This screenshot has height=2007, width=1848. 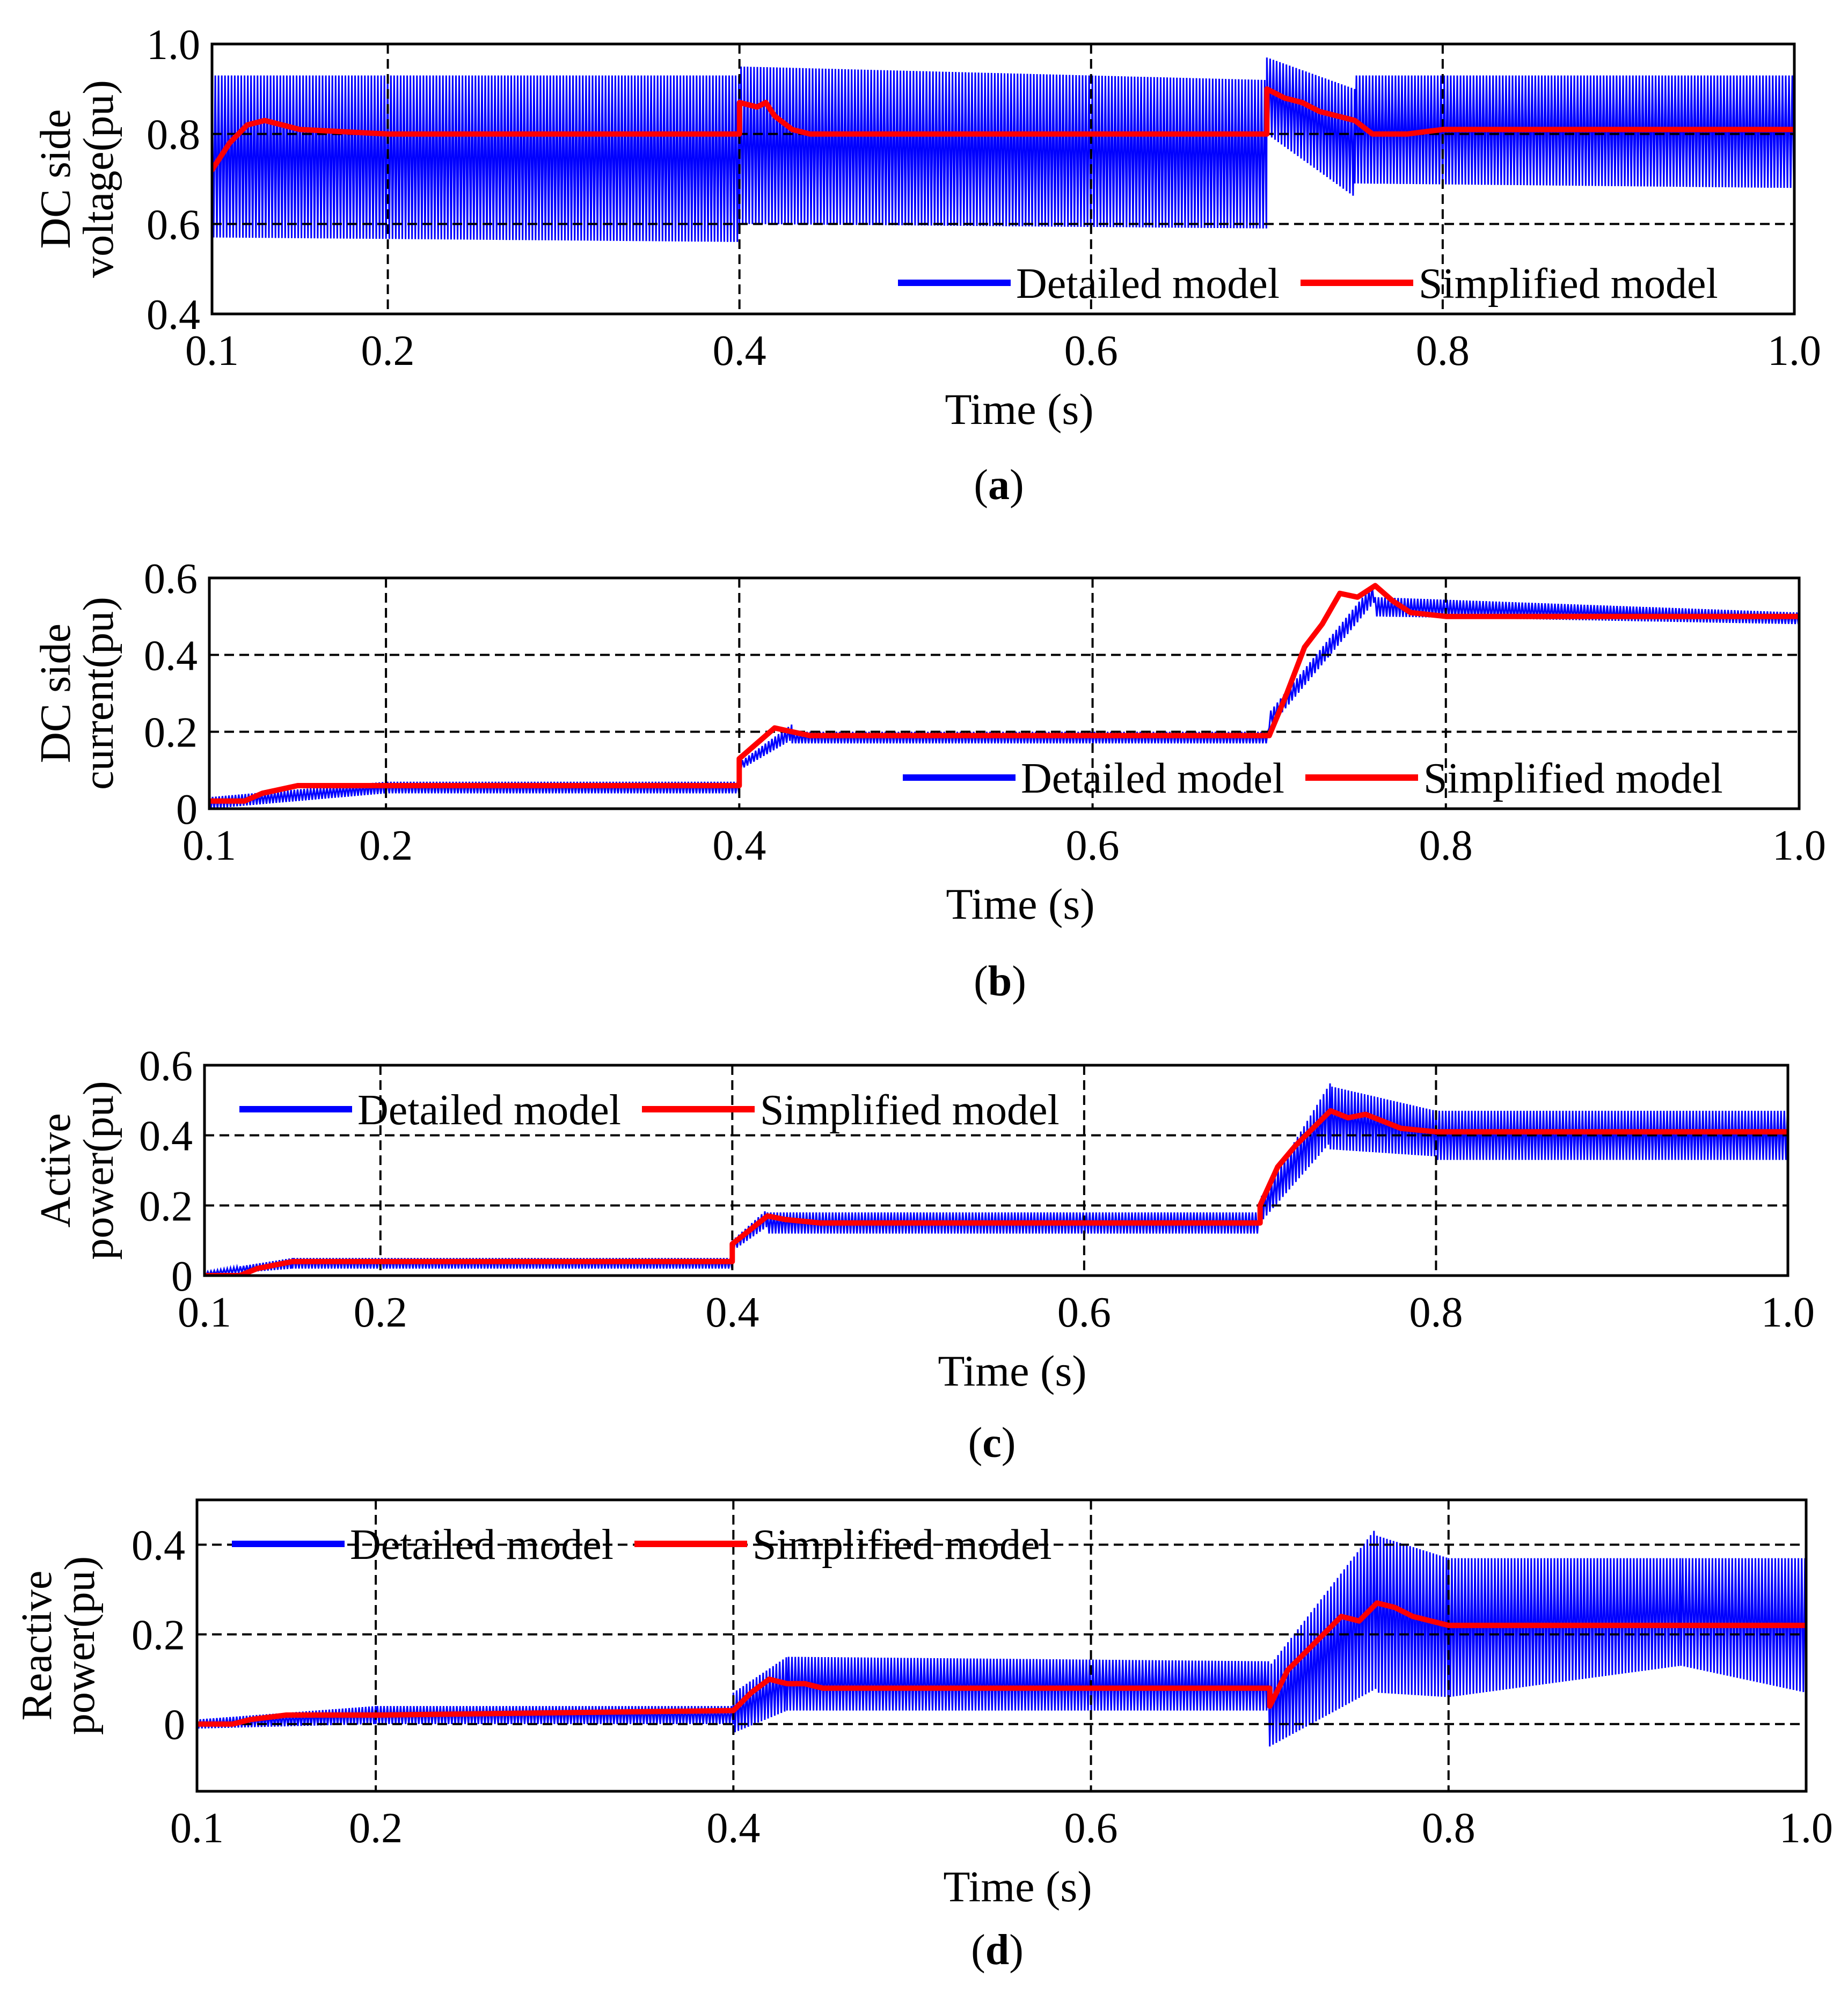 I want to click on series-detailed-model-a, so click(x=1003, y=149).